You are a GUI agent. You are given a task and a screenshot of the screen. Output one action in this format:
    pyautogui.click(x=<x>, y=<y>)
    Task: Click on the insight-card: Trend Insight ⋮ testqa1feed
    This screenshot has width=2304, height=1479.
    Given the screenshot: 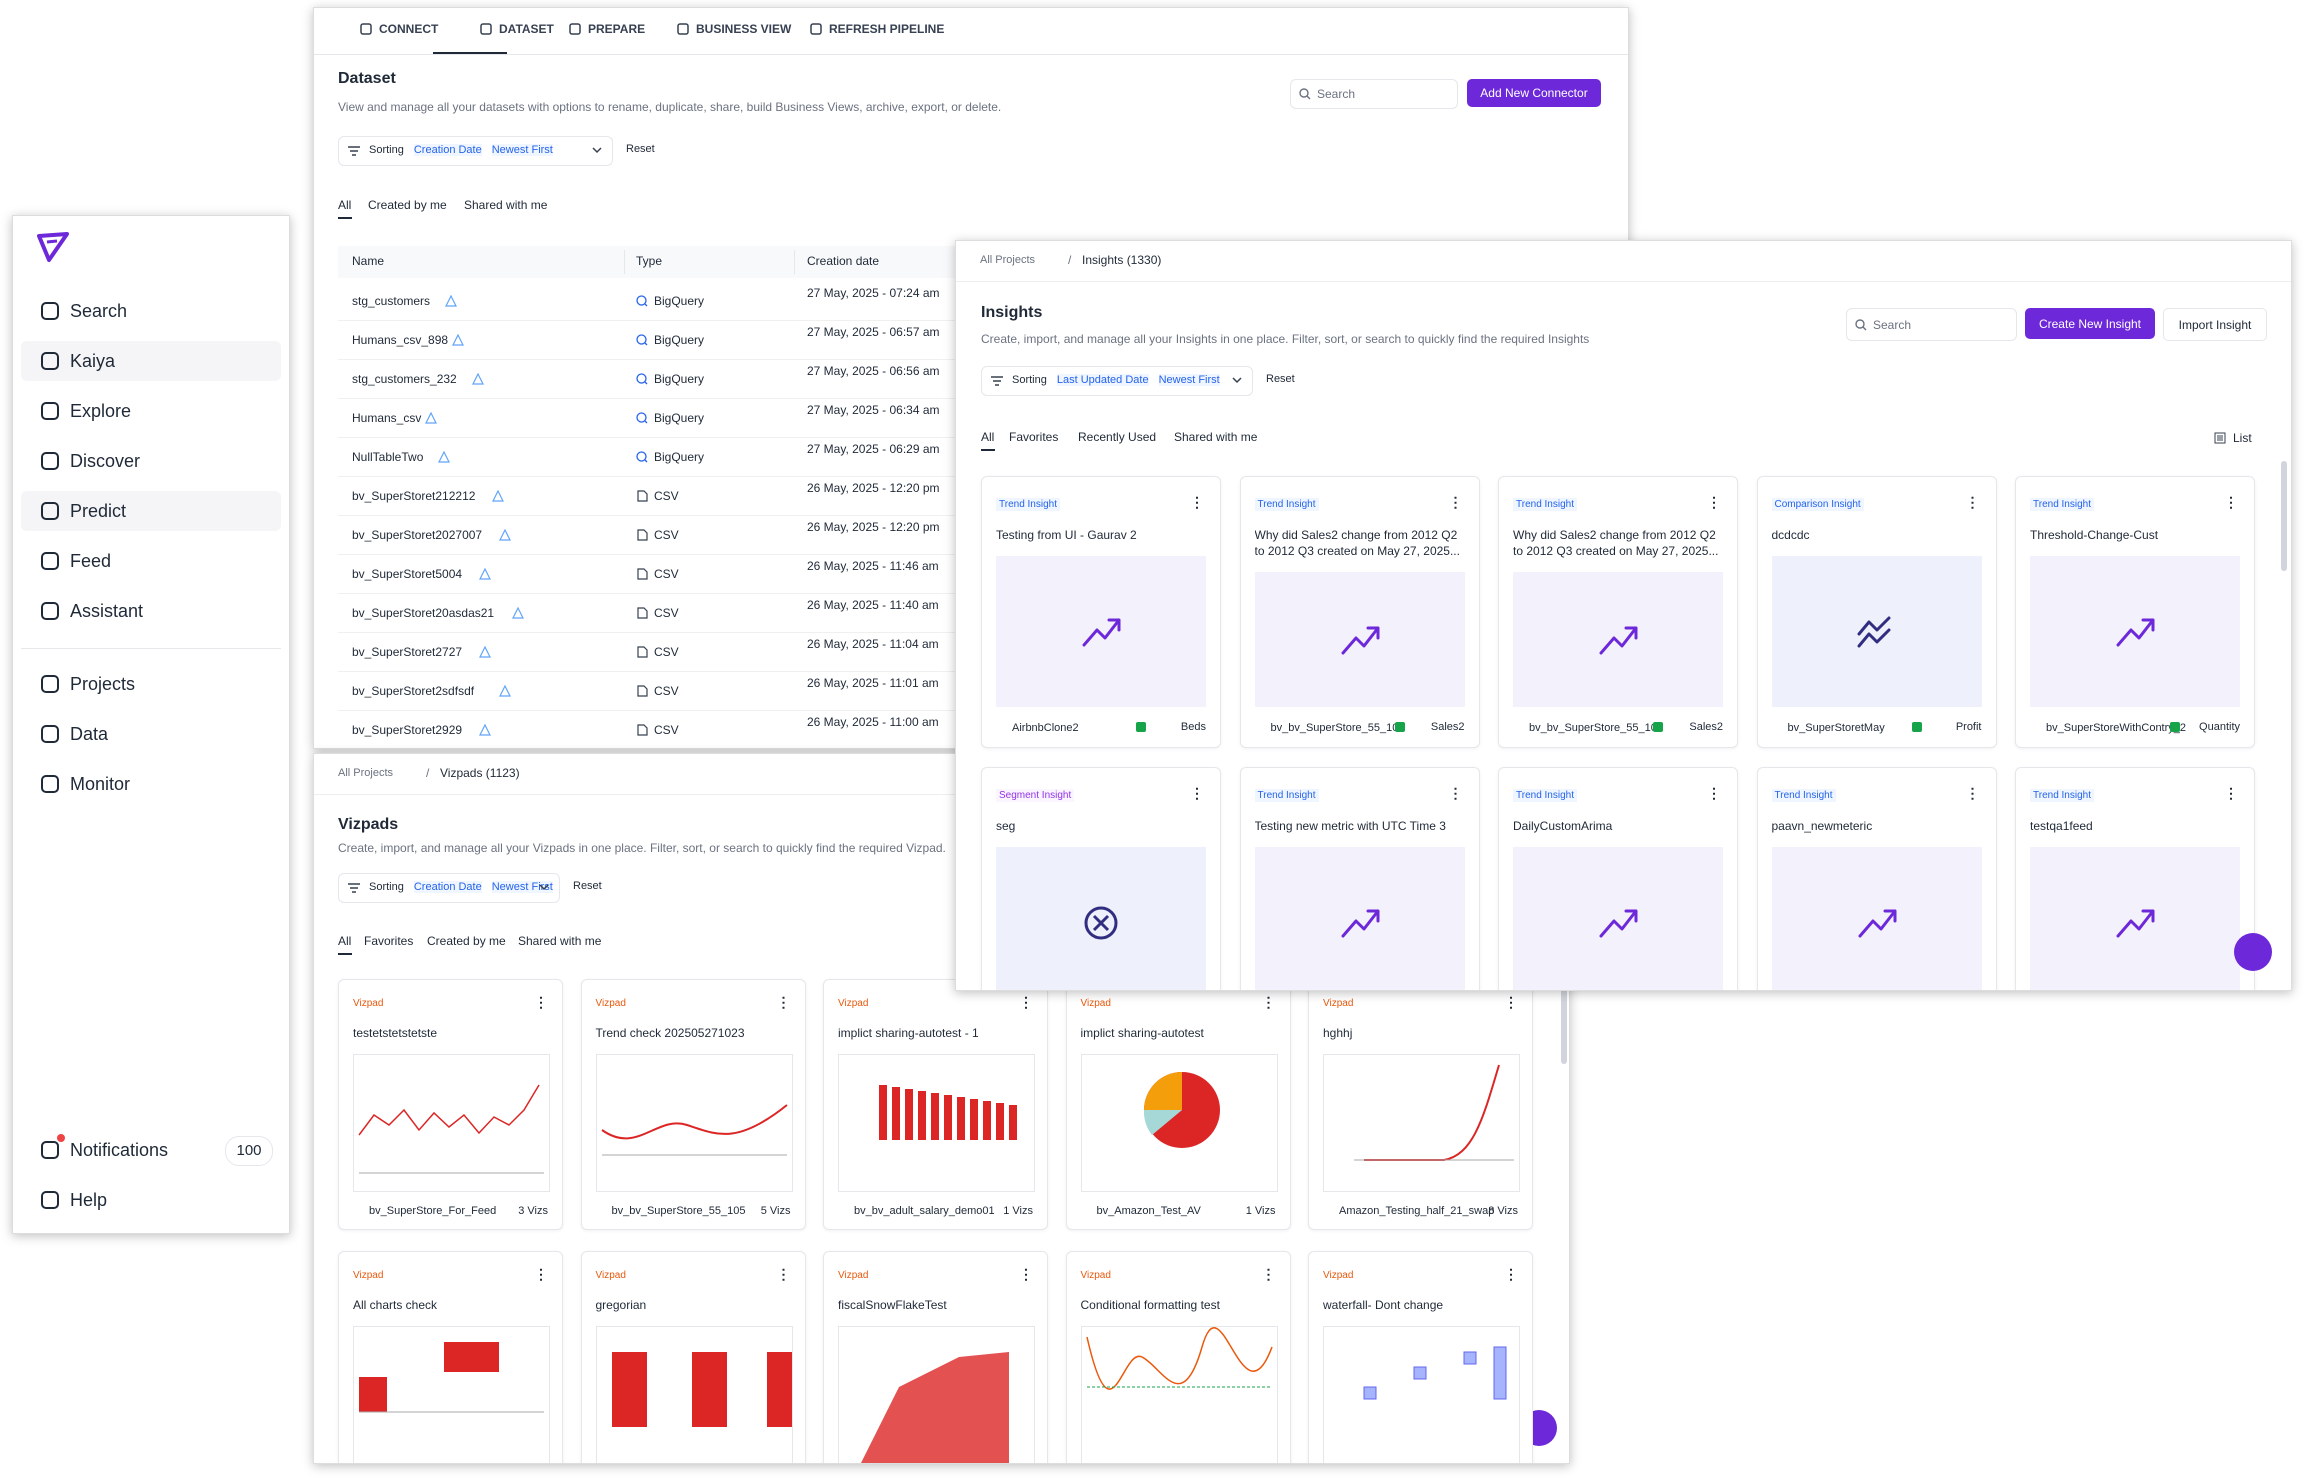 What is the action you would take?
    pyautogui.click(x=2135, y=878)
    